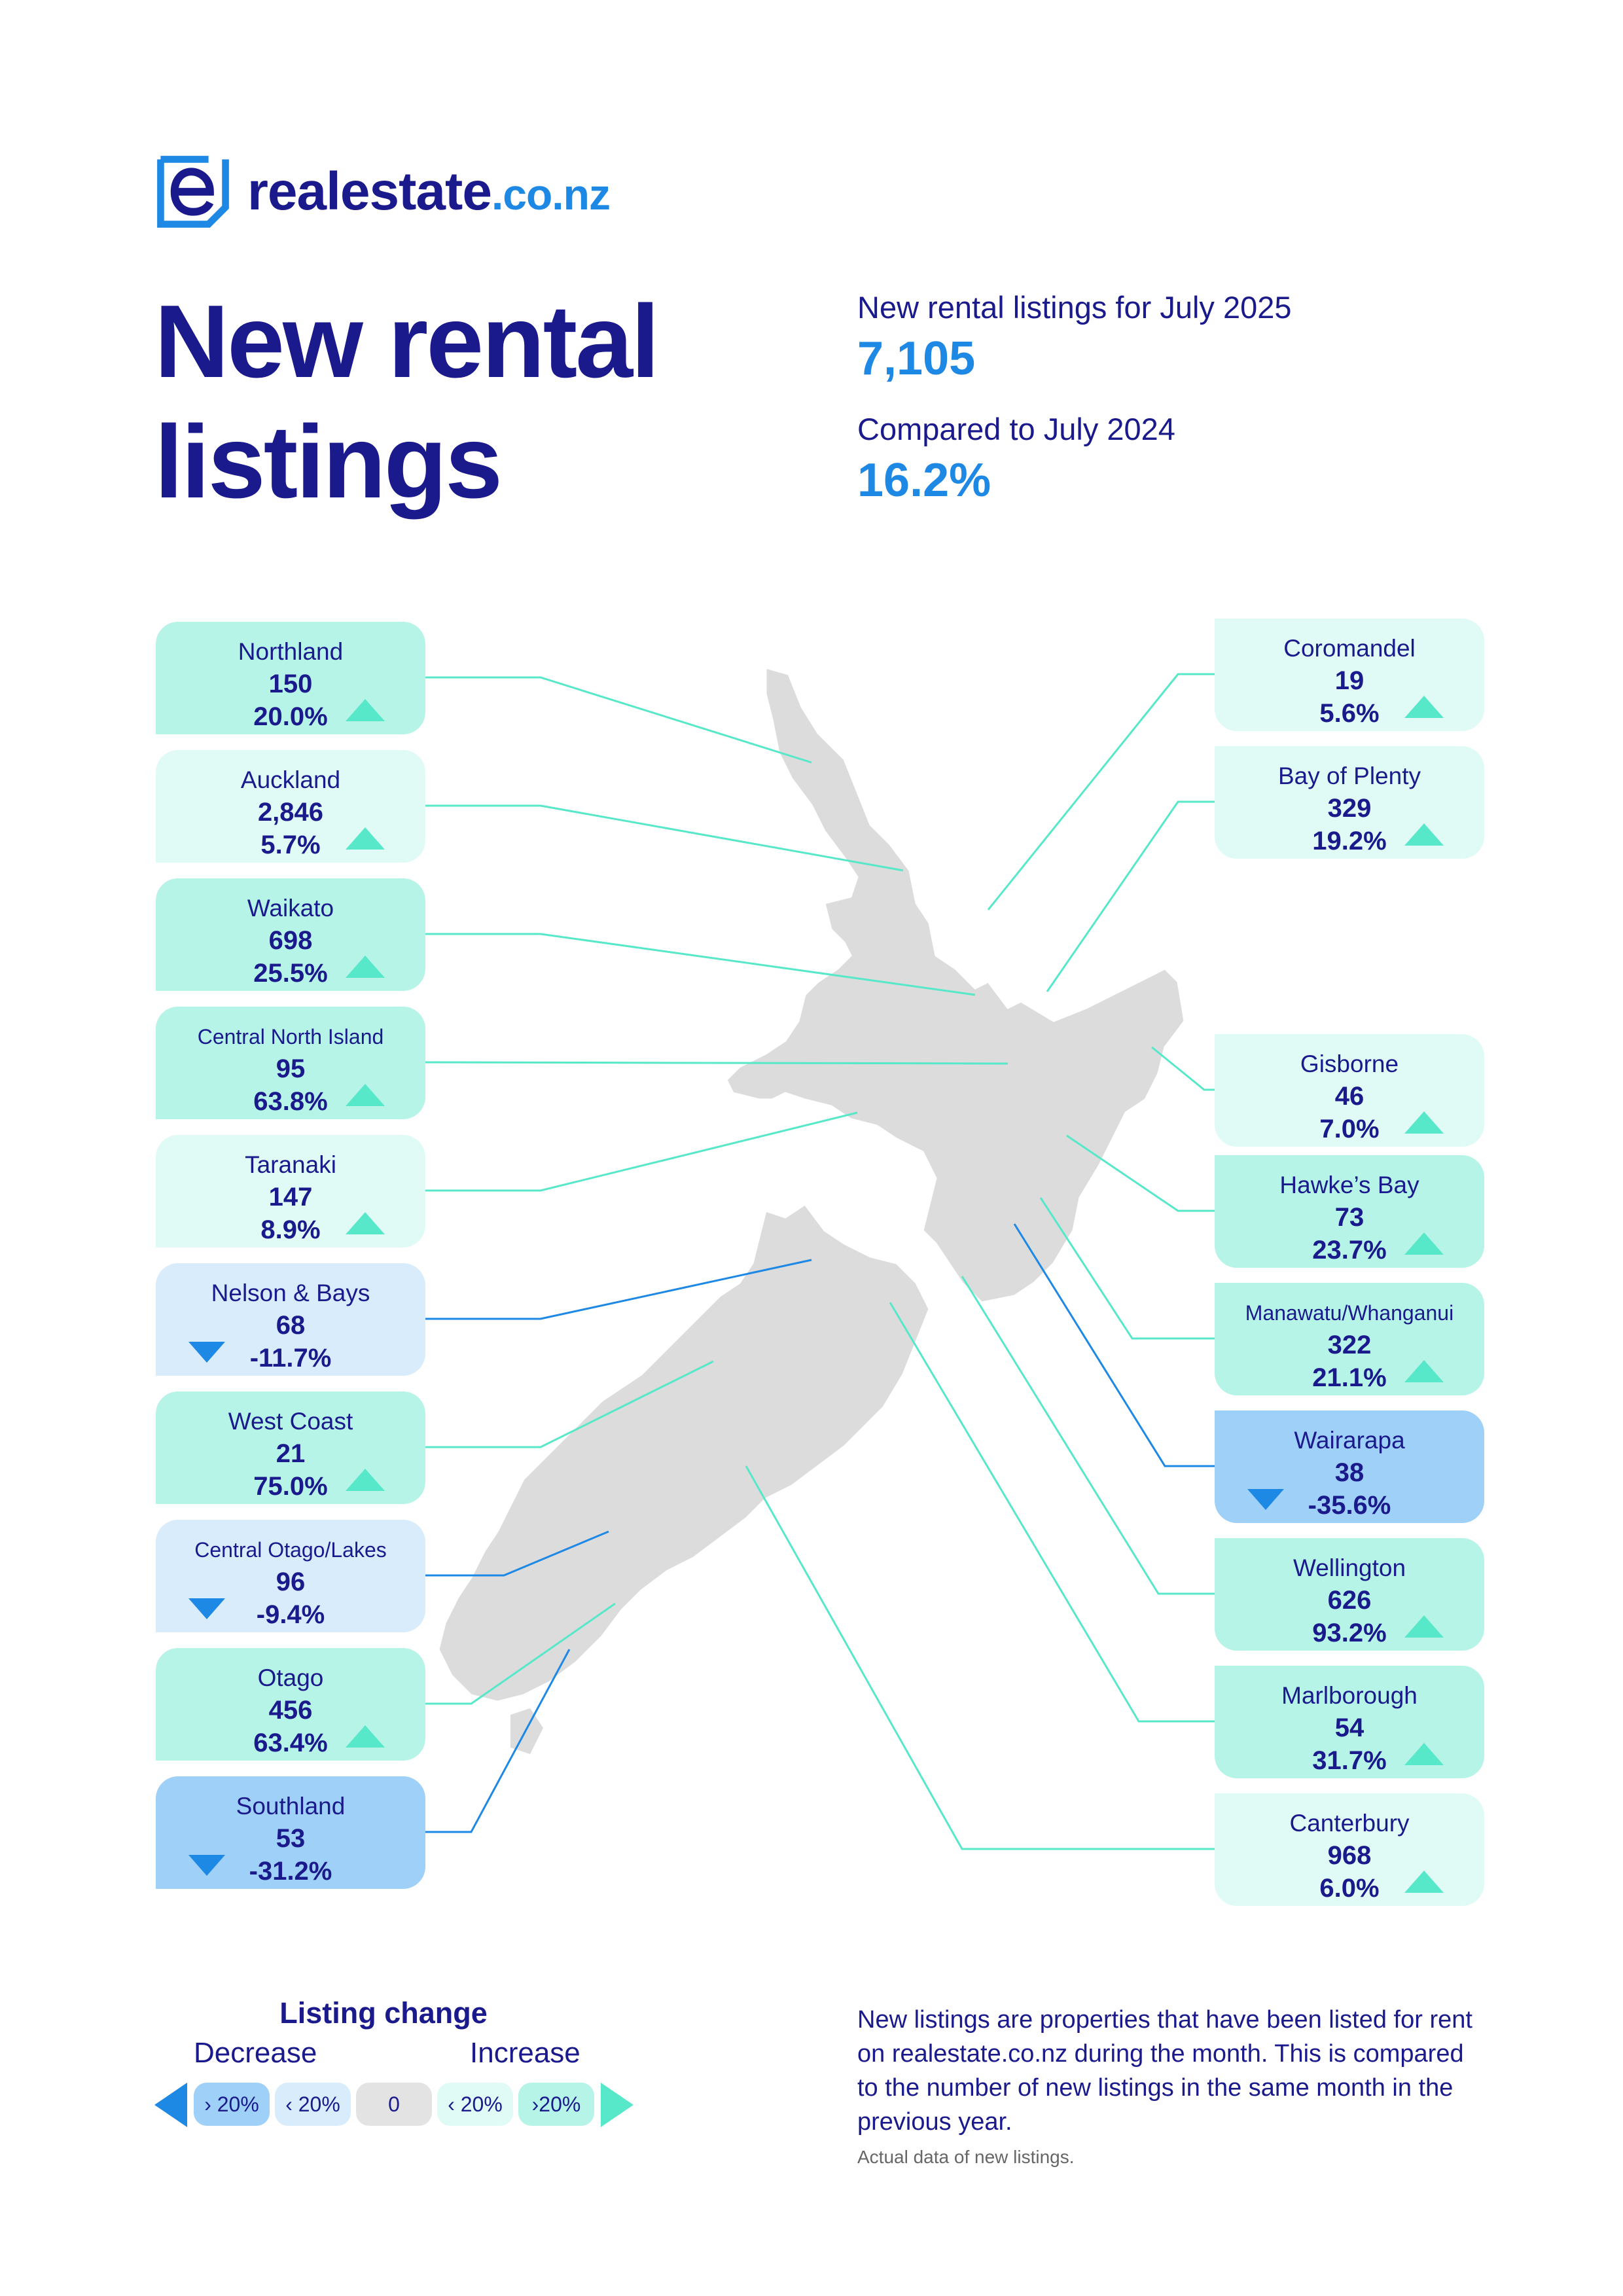 The image size is (1623, 2296). Describe the element at coordinates (1074, 307) in the screenshot. I see `listings-label: New rental listings for July 2025` at that location.